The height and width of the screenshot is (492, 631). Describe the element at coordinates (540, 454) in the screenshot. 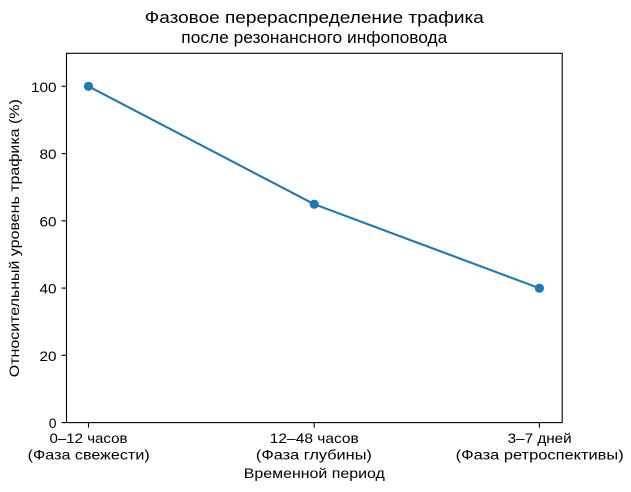

I see `svg-text: (Фаза ретроспективы)` at that location.